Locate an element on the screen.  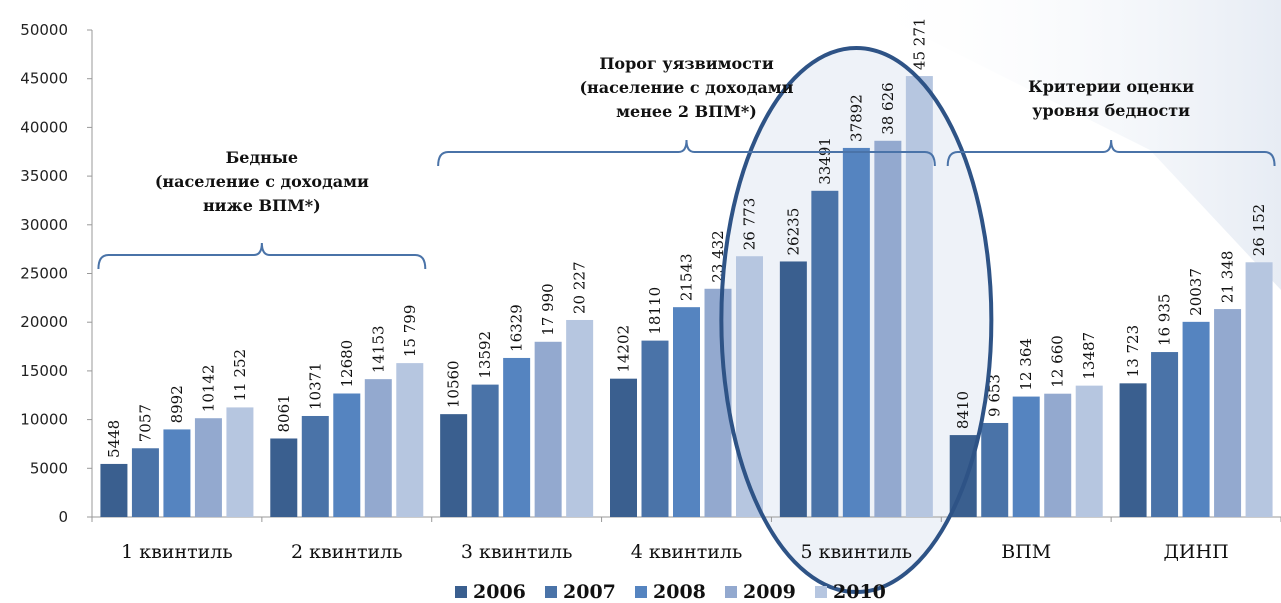
bar-value-label: 33491 is located at coordinates (825, 161).